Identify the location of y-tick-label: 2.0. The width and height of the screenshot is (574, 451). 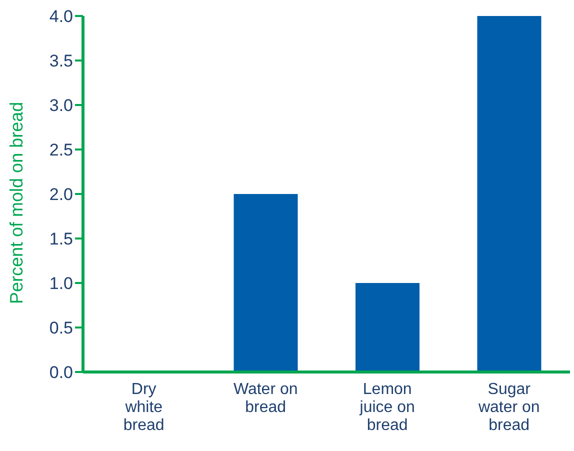
(61, 194).